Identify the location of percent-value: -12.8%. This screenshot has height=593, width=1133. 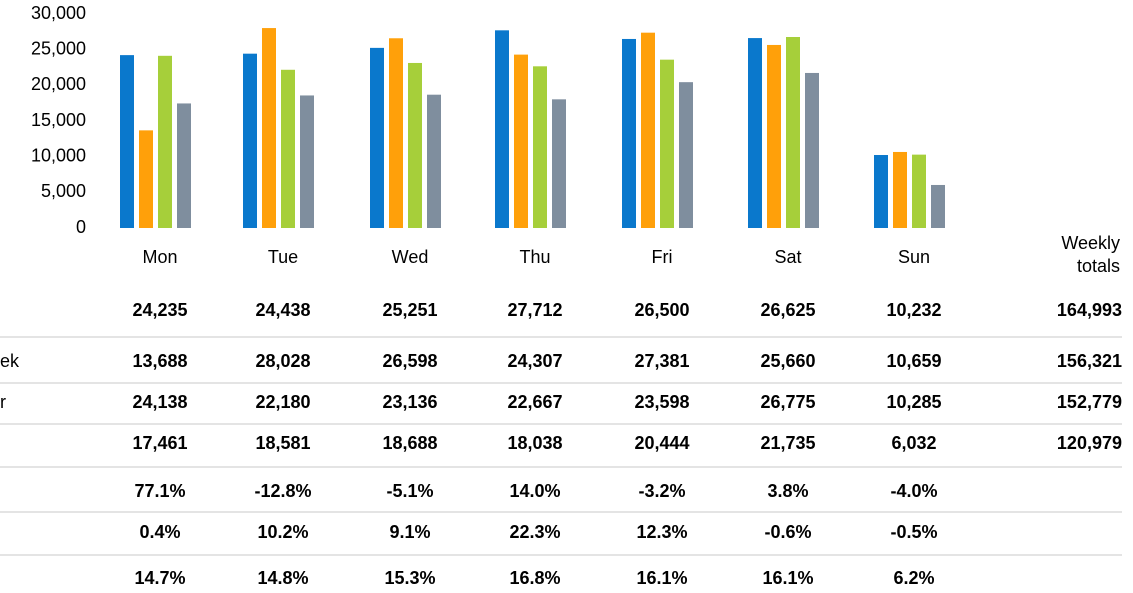
(282, 491).